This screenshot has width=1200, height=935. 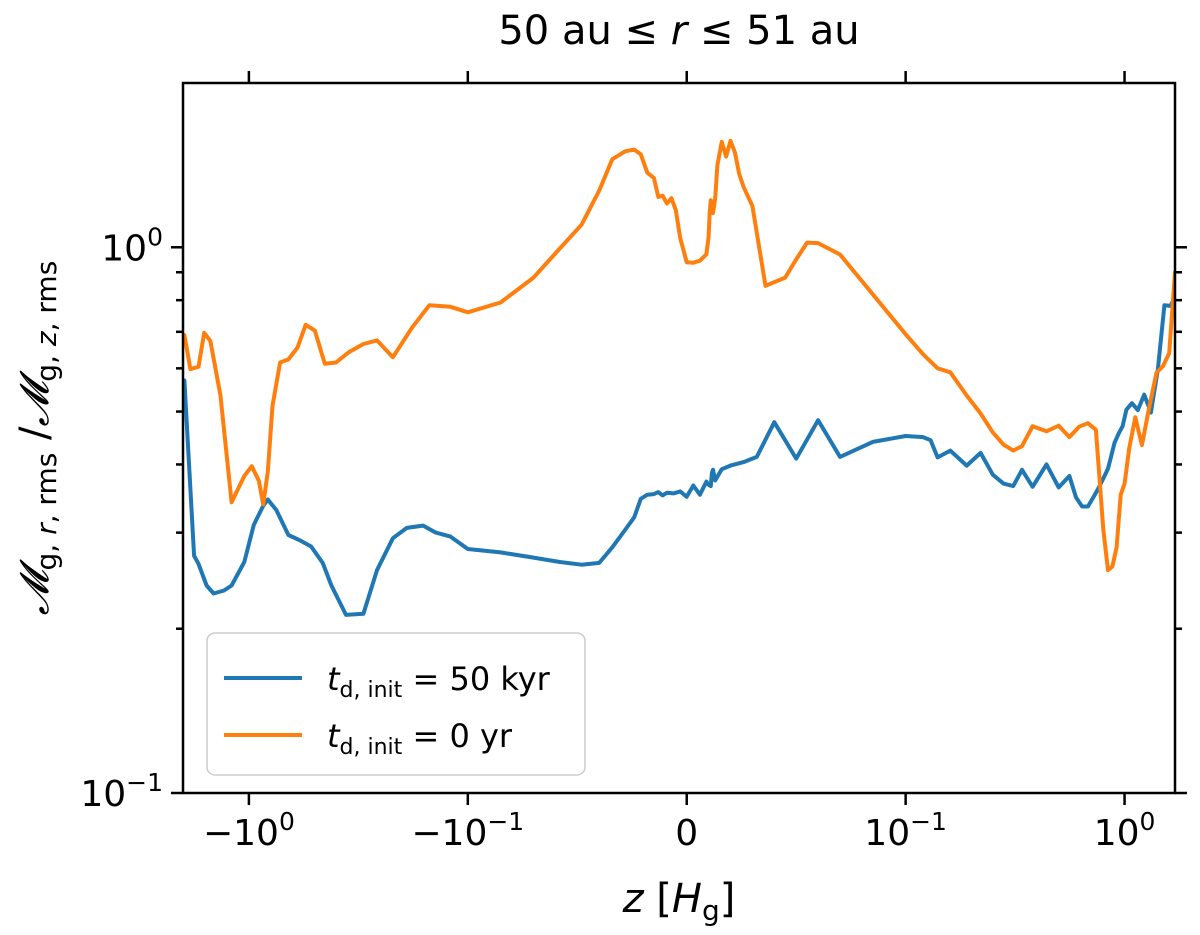 What do you see at coordinates (467, 830) in the screenshot?
I see `x-tick-label-2: −10−1` at bounding box center [467, 830].